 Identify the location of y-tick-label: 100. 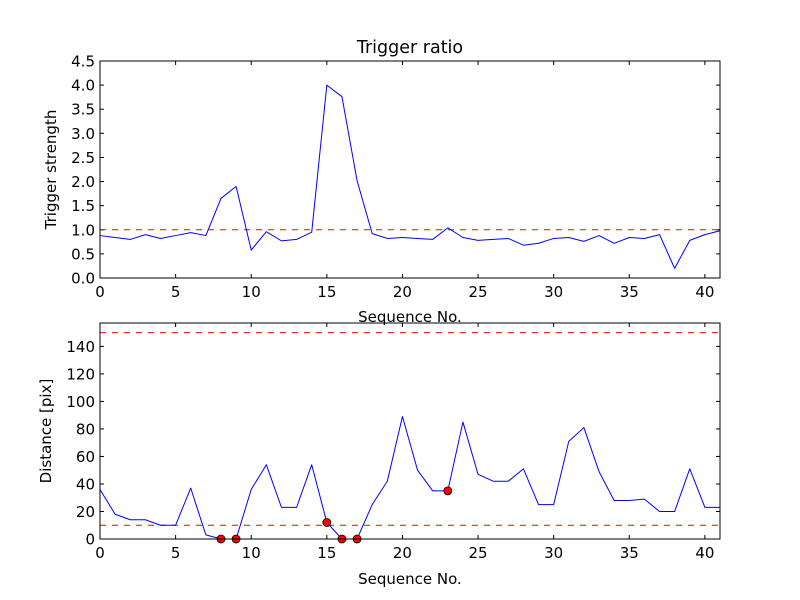
(80, 402).